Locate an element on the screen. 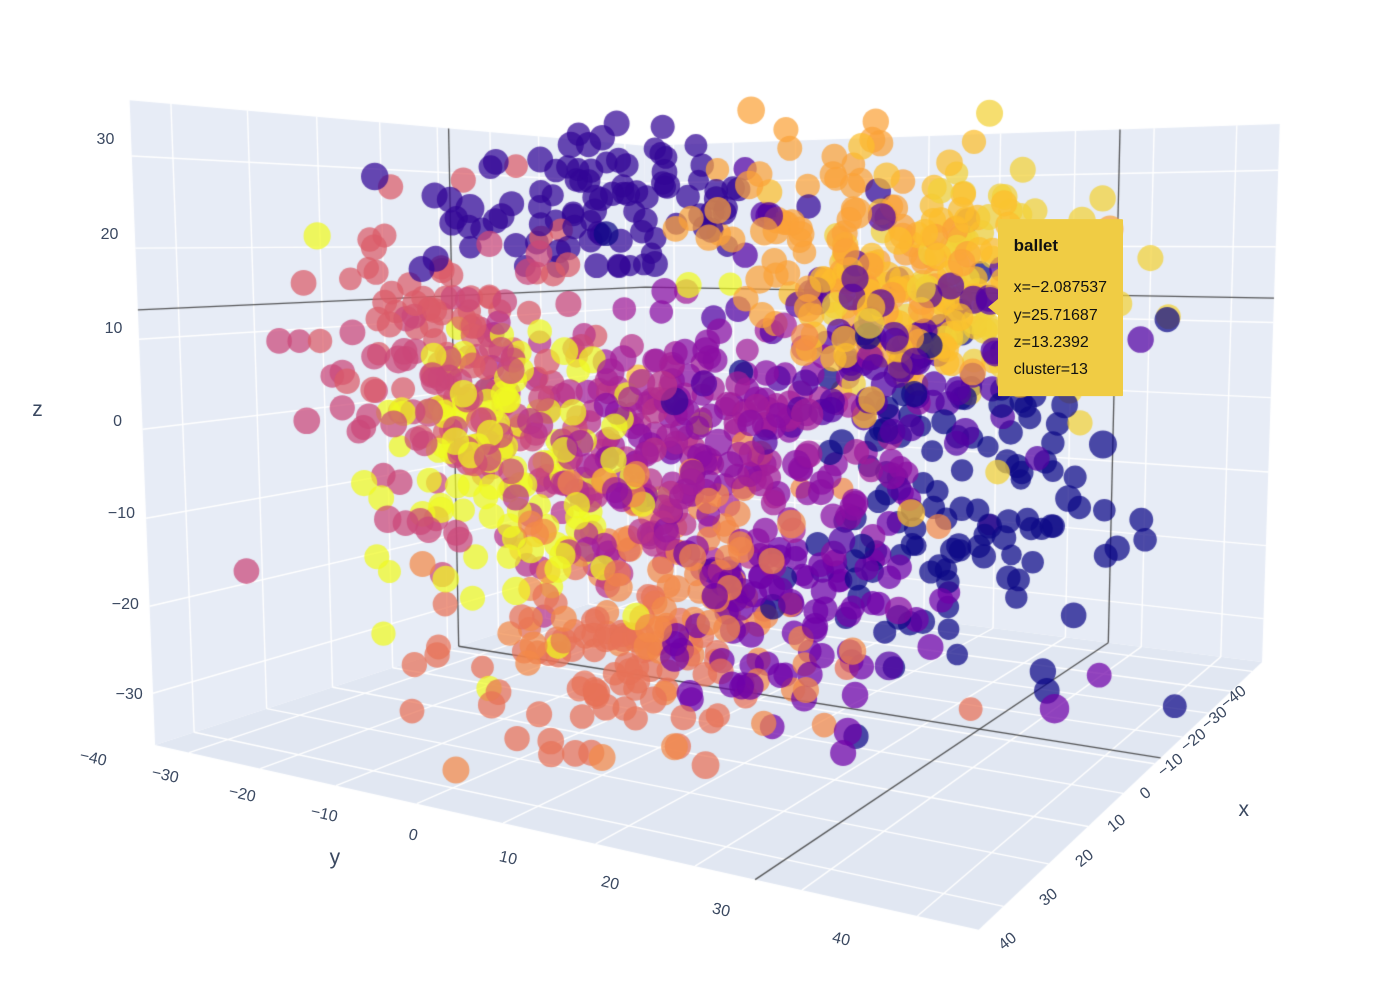  tooltip-x-value: x=−2.087537 is located at coordinates (1060, 288).